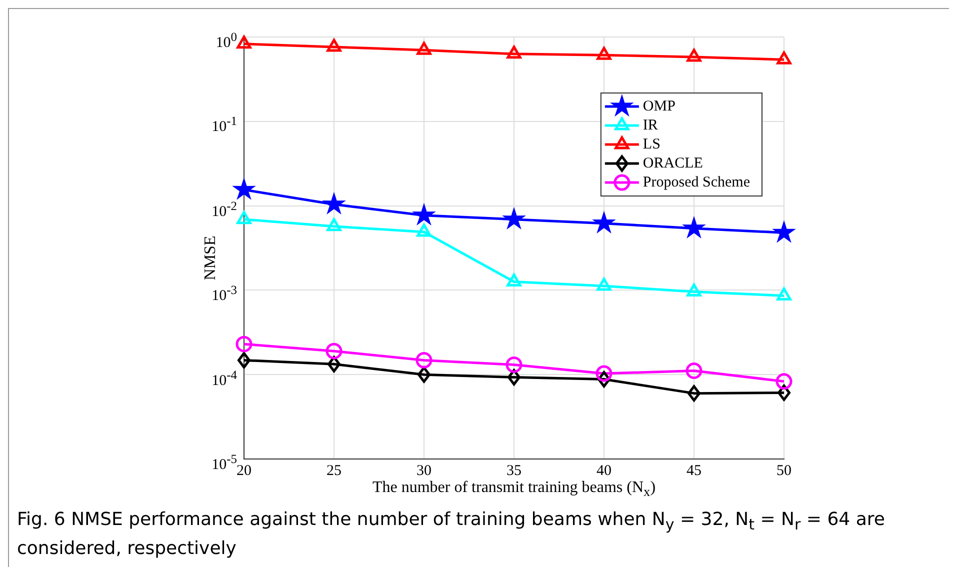 The height and width of the screenshot is (573, 958). What do you see at coordinates (784, 470) in the screenshot?
I see `x-tick-label: 50` at bounding box center [784, 470].